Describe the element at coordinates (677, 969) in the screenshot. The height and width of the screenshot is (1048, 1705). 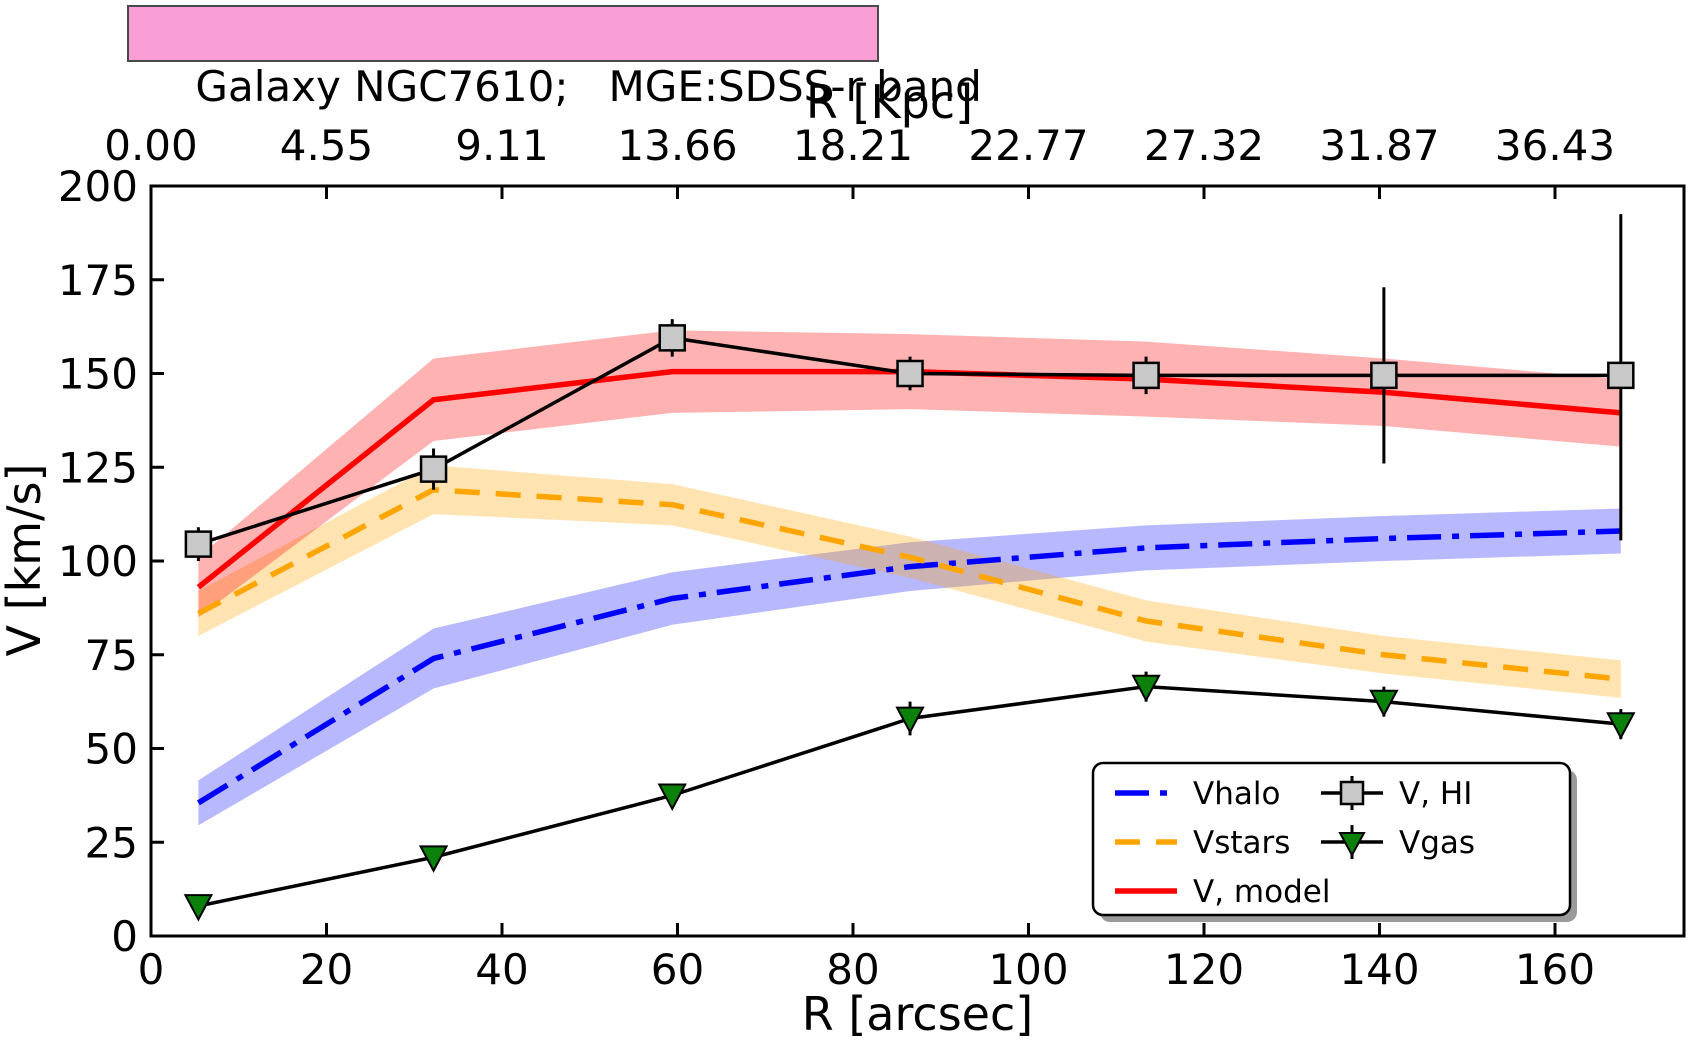
I see `x-tick-label: 60` at that location.